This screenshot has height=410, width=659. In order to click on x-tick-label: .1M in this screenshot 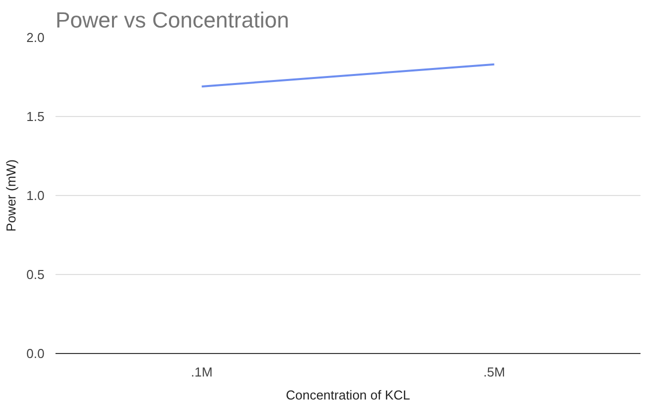, I will do `click(201, 372)`.